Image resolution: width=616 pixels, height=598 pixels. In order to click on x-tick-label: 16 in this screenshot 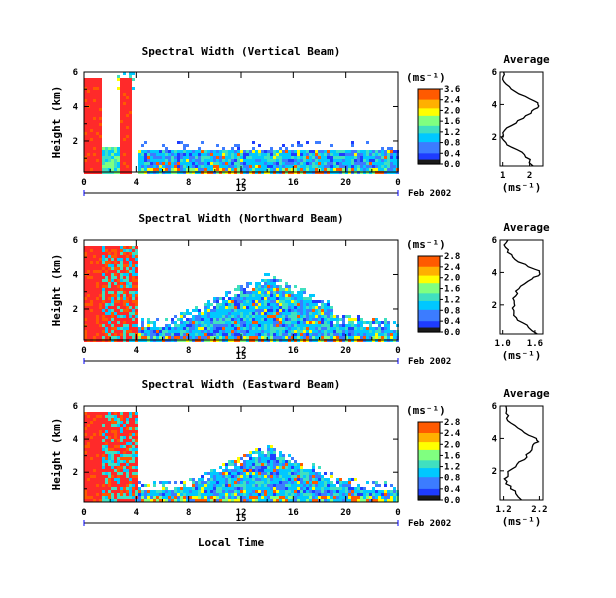, I will do `click(293, 513)`.